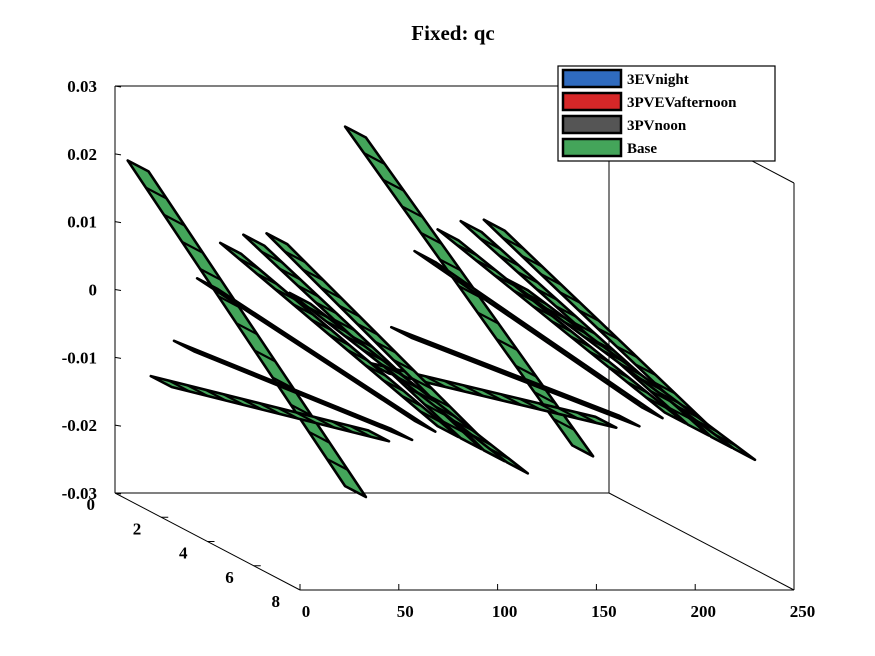  I want to click on x-tick-label: 250, so click(803, 611).